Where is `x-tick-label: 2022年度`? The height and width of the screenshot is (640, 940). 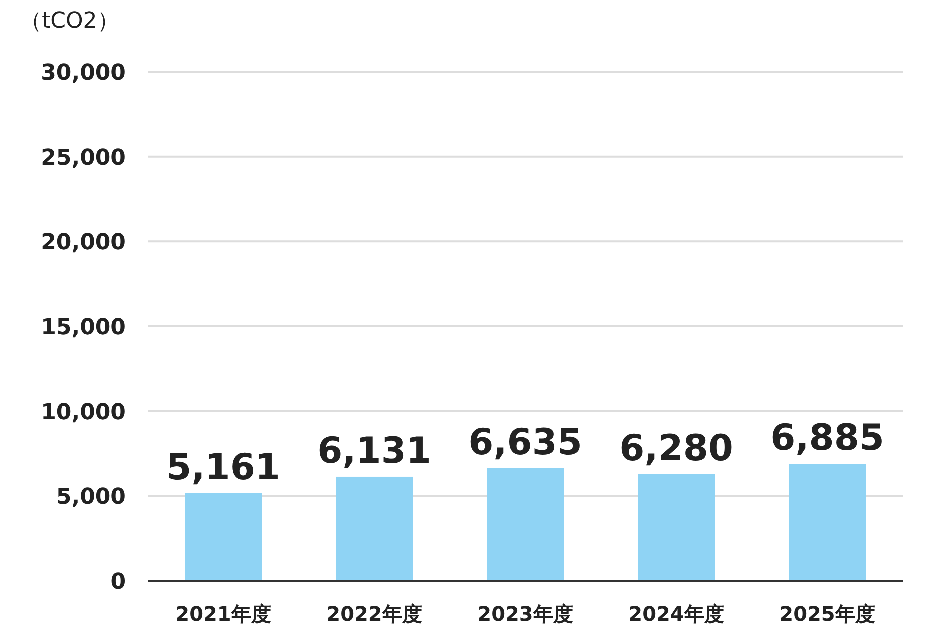
x-tick-label: 2022年度 is located at coordinates (374, 614).